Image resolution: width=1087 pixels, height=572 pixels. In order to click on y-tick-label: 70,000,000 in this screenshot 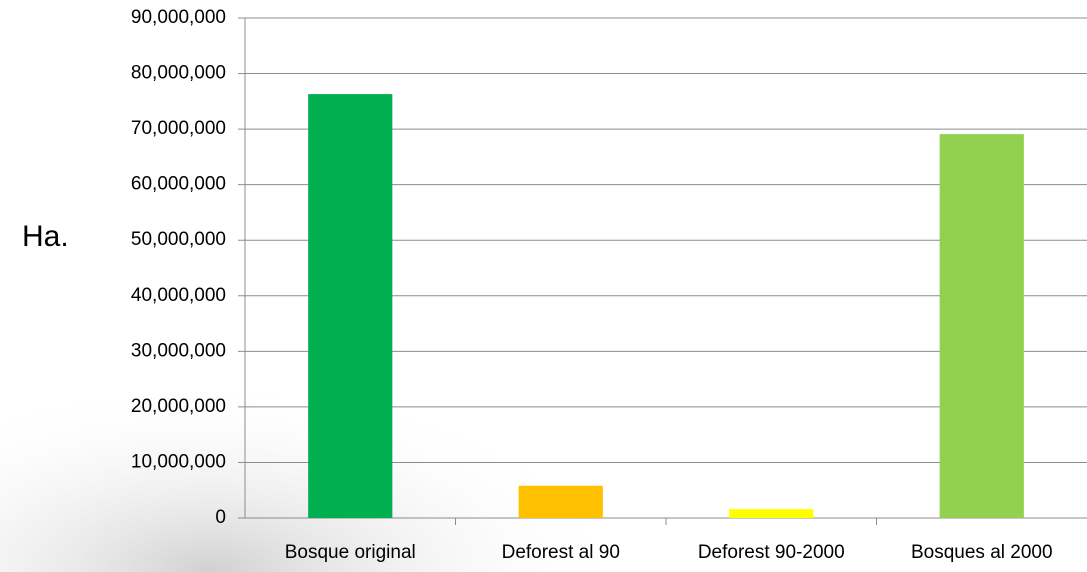, I will do `click(178, 128)`.